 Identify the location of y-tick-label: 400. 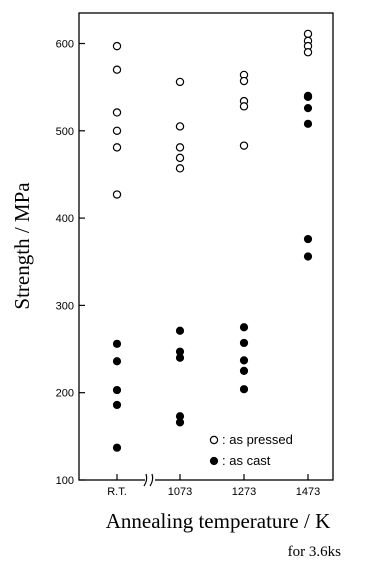
(65, 219).